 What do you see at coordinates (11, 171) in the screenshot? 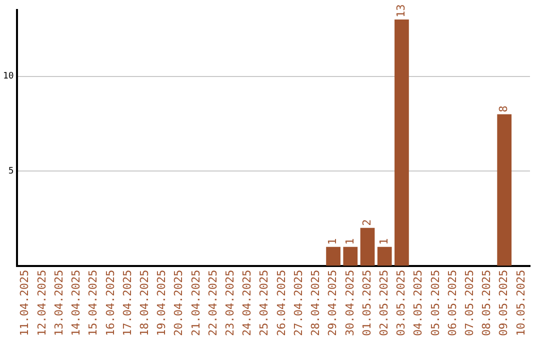
I see `y-tick-label: 5` at bounding box center [11, 171].